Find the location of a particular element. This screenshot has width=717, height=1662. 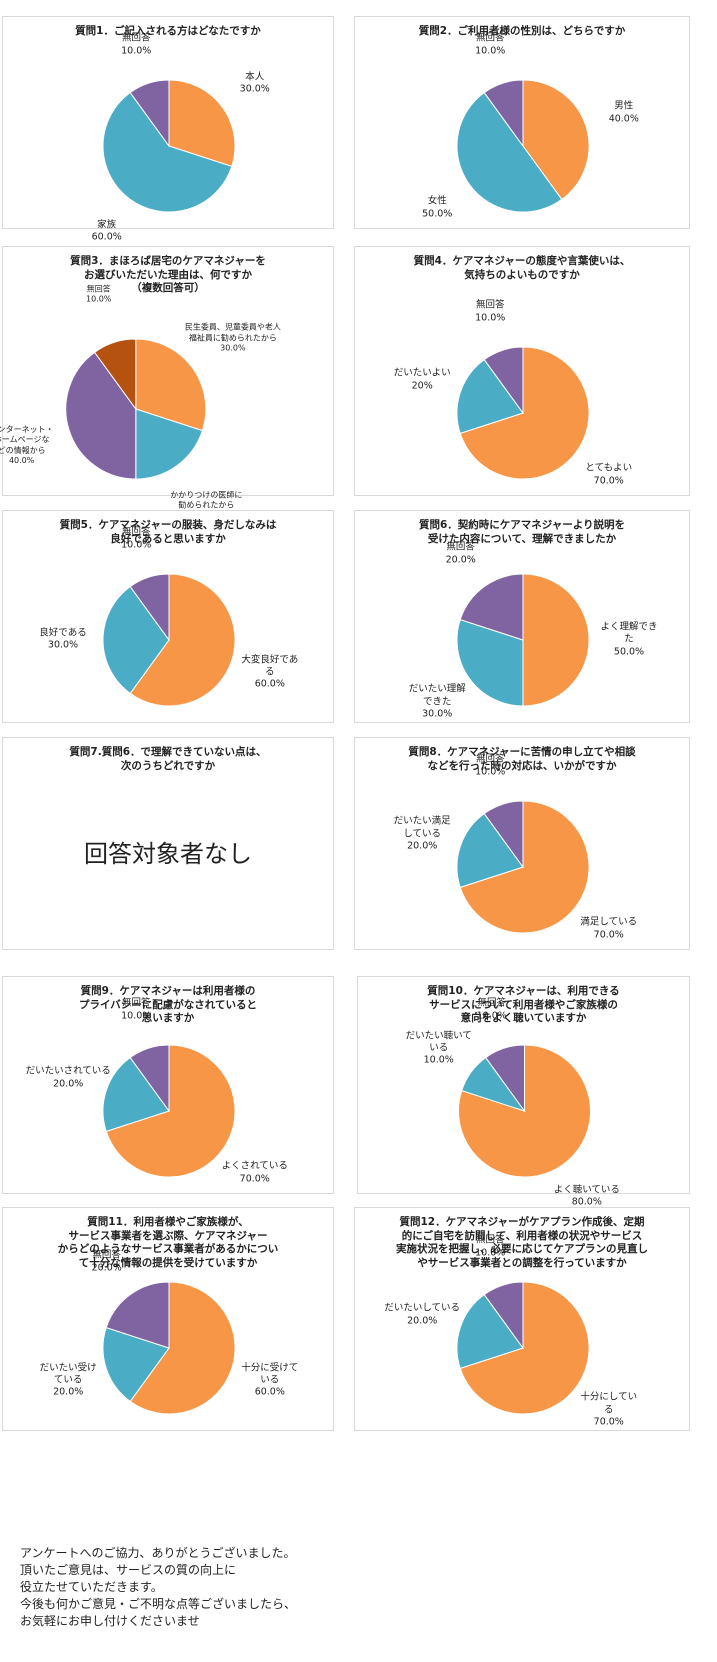

category-label: インターネット・ ホームページな どの情報から is located at coordinates (27, 440).